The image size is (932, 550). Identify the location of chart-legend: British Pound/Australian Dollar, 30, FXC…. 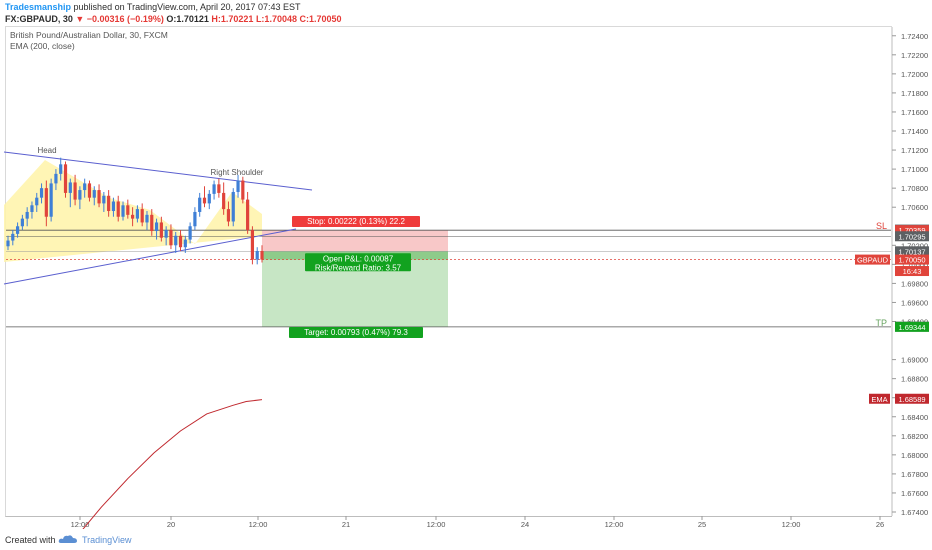
(89, 41).